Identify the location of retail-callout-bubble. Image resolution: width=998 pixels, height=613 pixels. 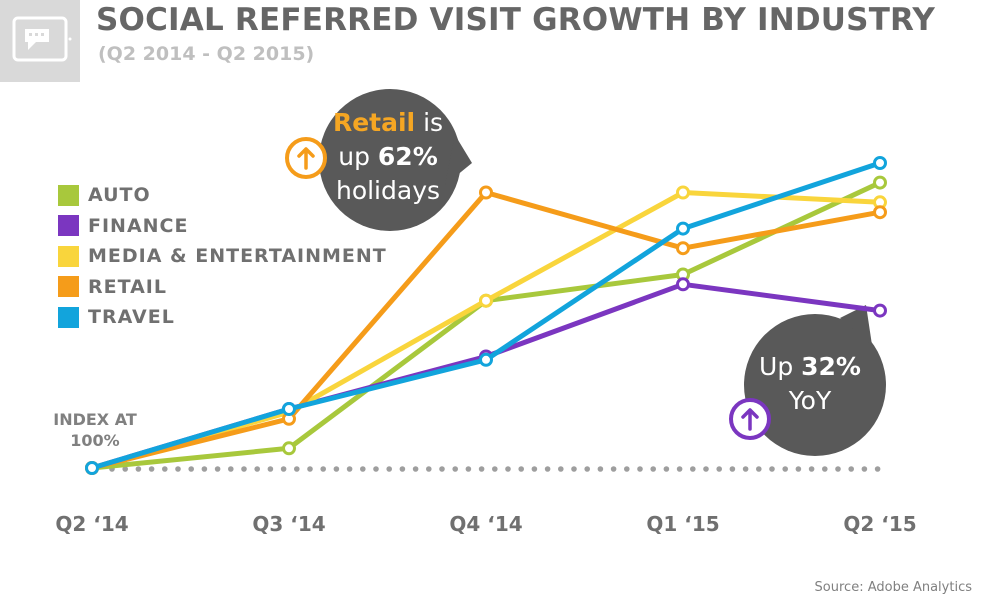
(390, 160).